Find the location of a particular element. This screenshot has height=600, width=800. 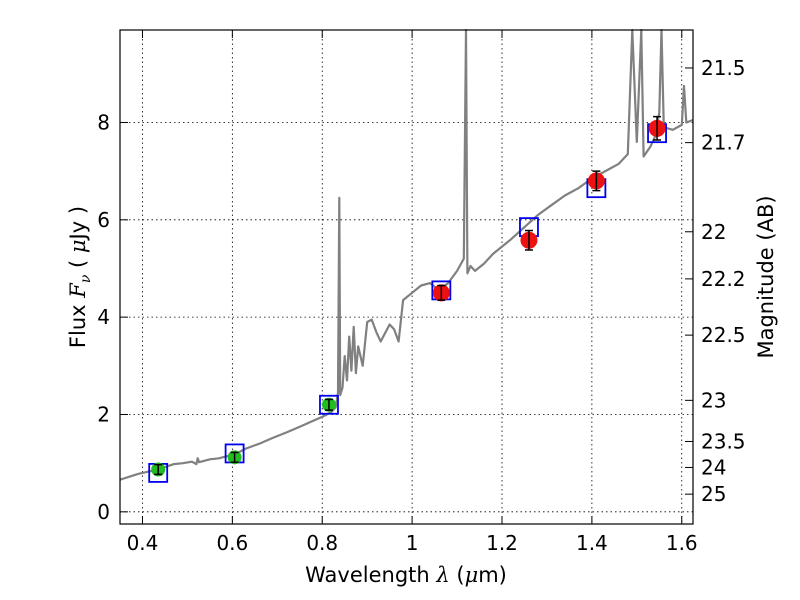

magnitude-tick-label: 22.2 is located at coordinates (723, 279).